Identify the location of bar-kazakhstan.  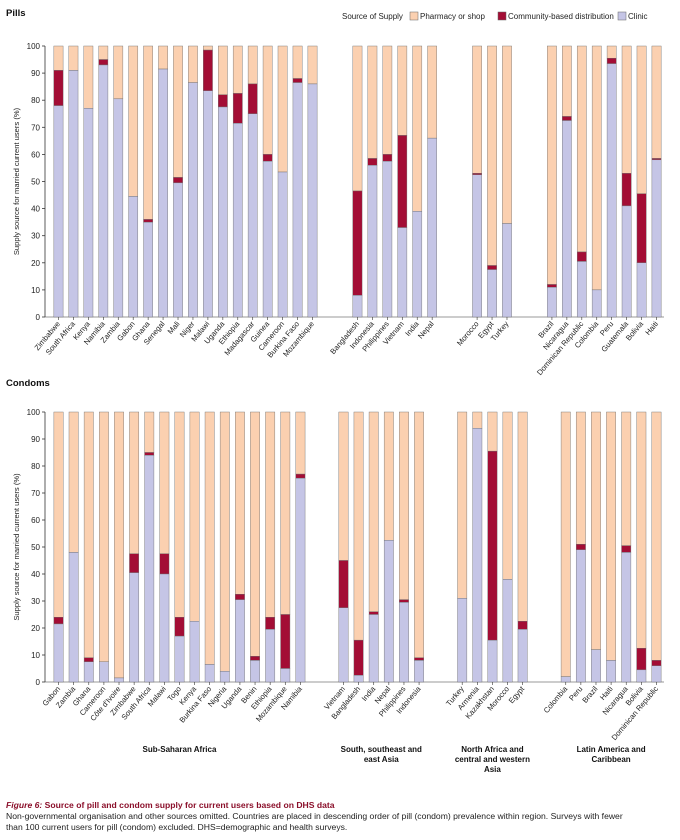
(492, 547).